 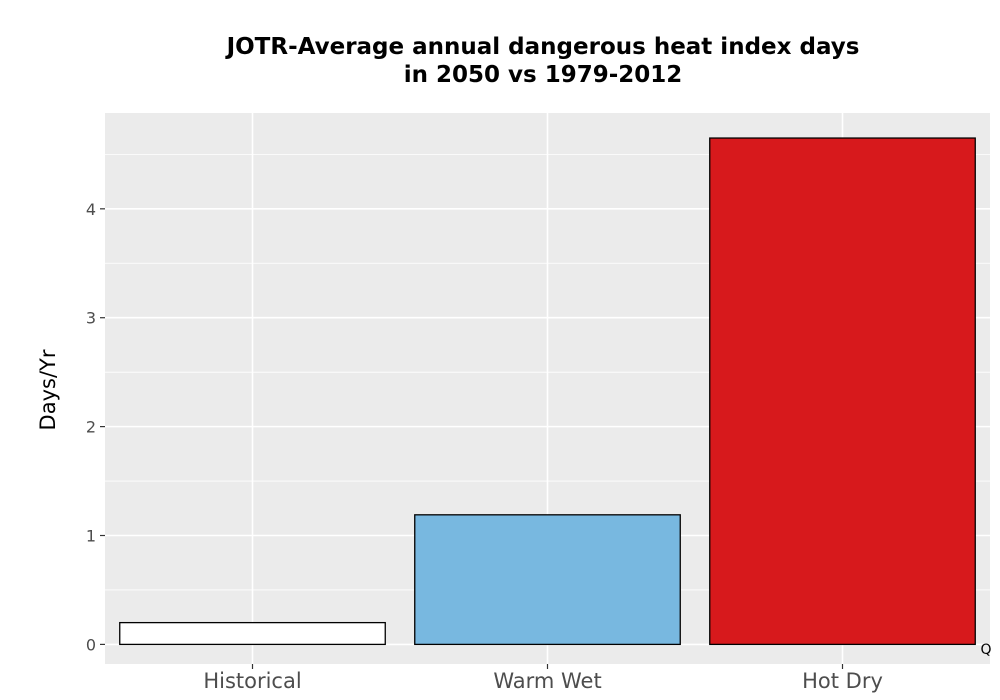 I want to click on y-tick-label: 3, so click(x=91, y=318).